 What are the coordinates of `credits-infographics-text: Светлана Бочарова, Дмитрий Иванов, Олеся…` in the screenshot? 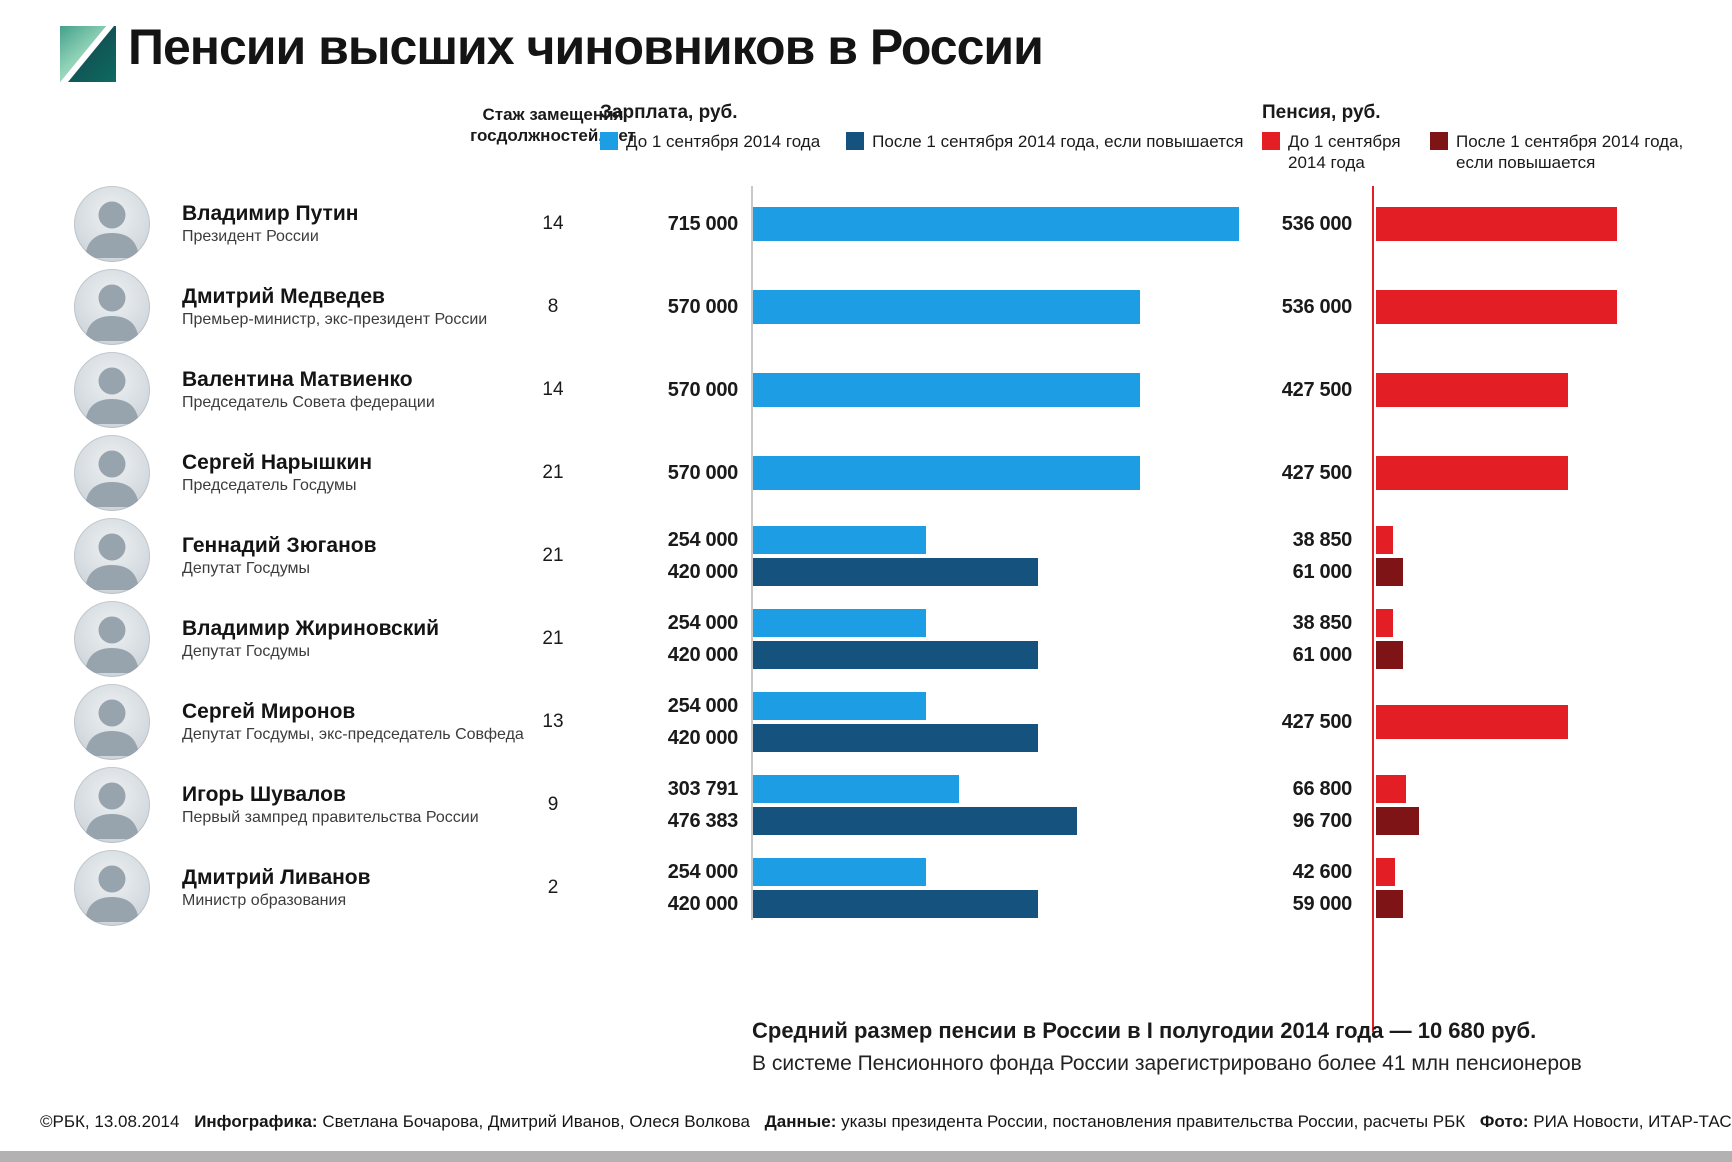 It's located at (536, 1121).